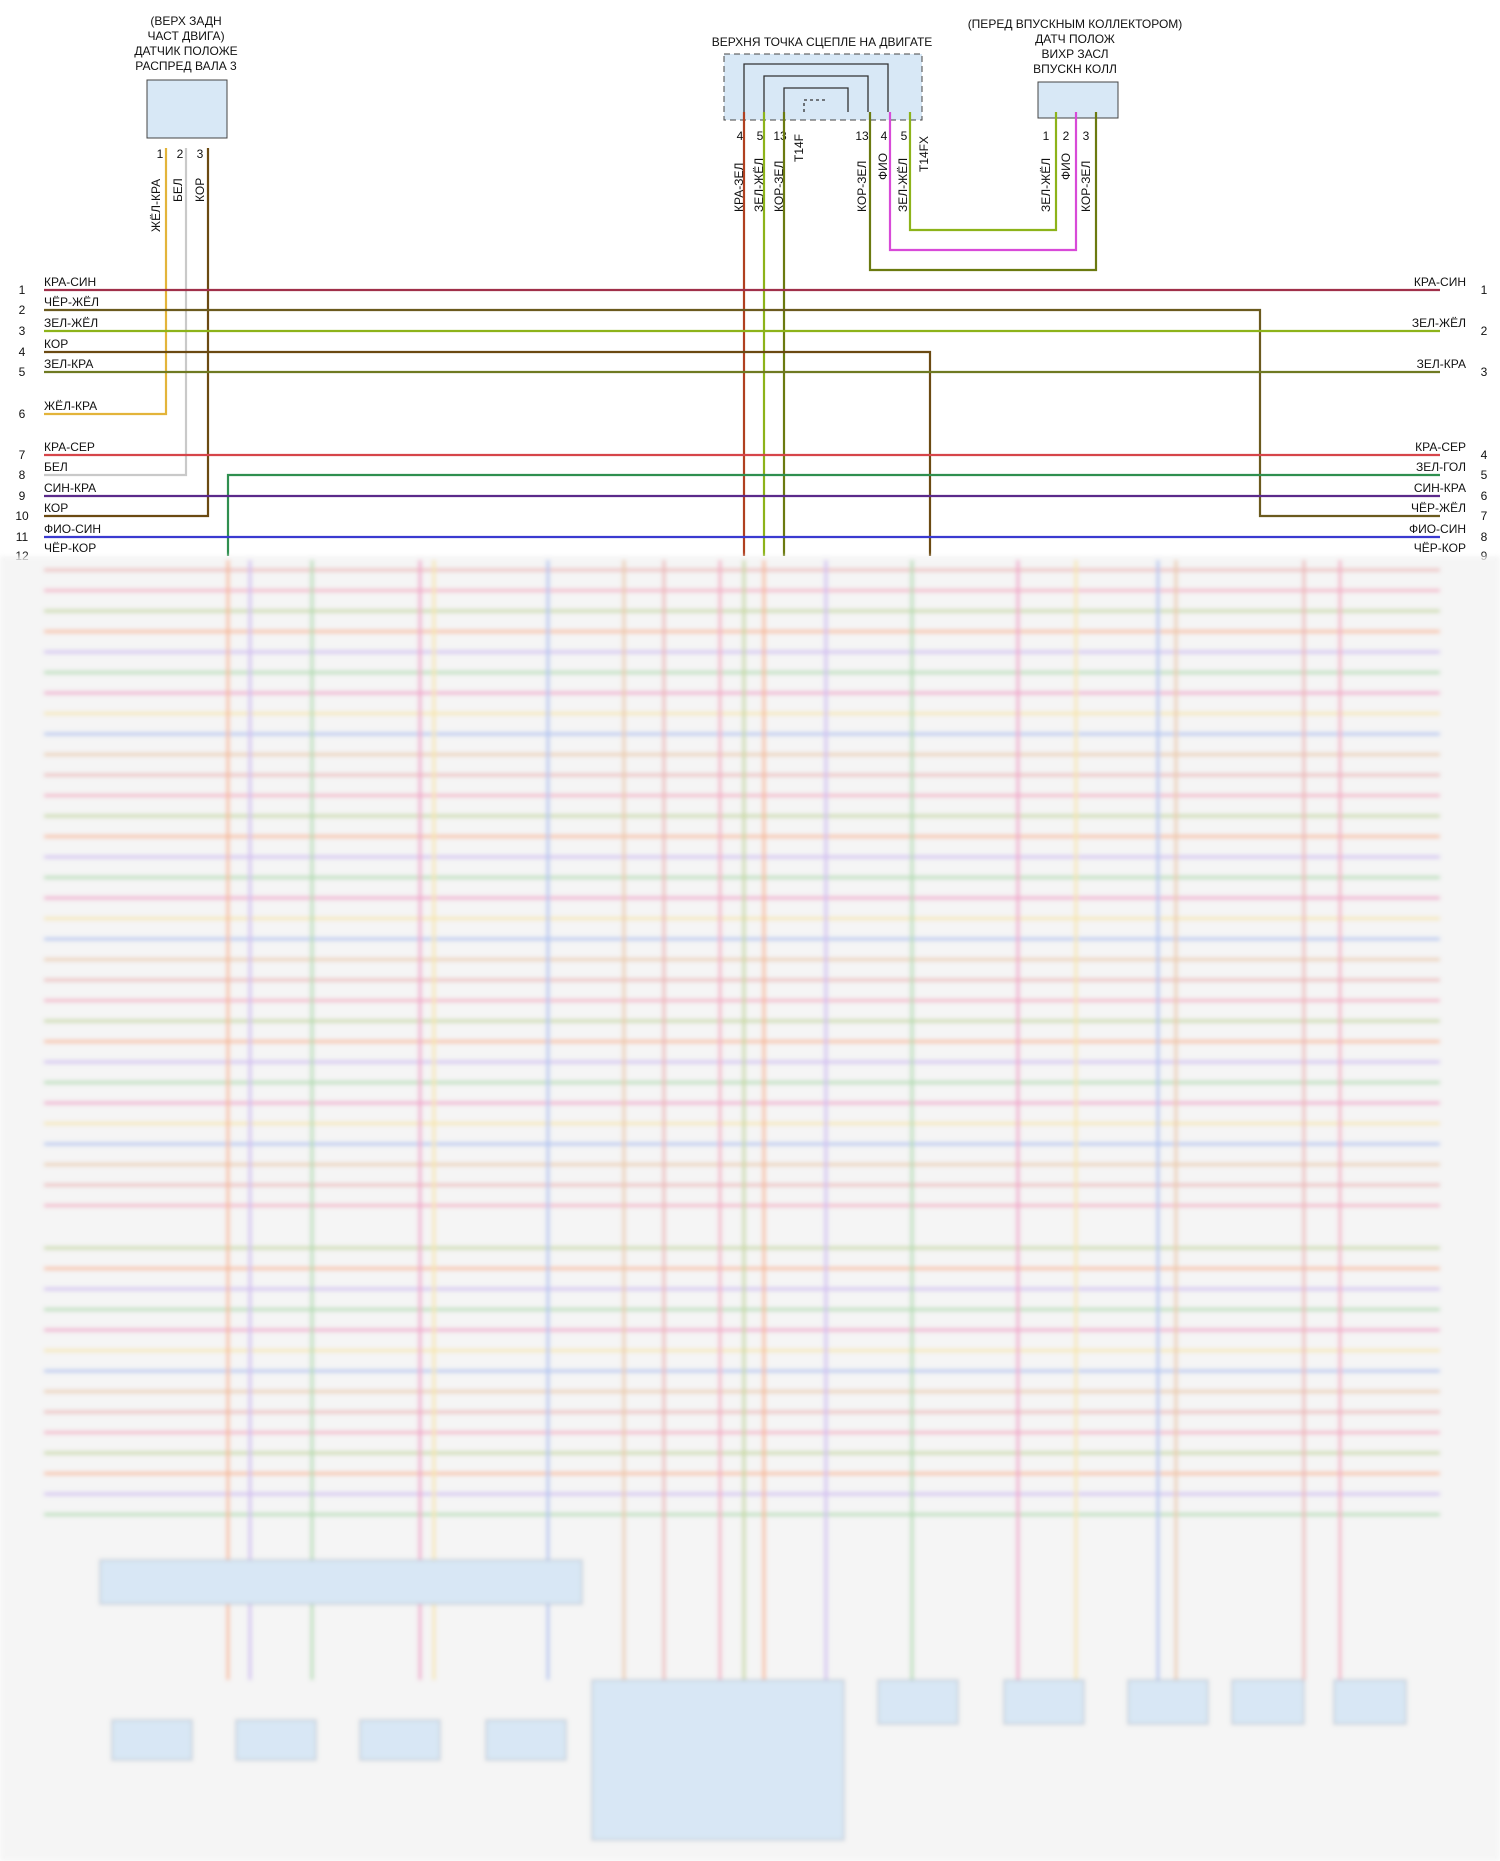 This screenshot has height=1861, width=1500. Describe the element at coordinates (70, 406) in the screenshot. I see `left-row-wire-label: ЖЁЛ-КРА` at that location.